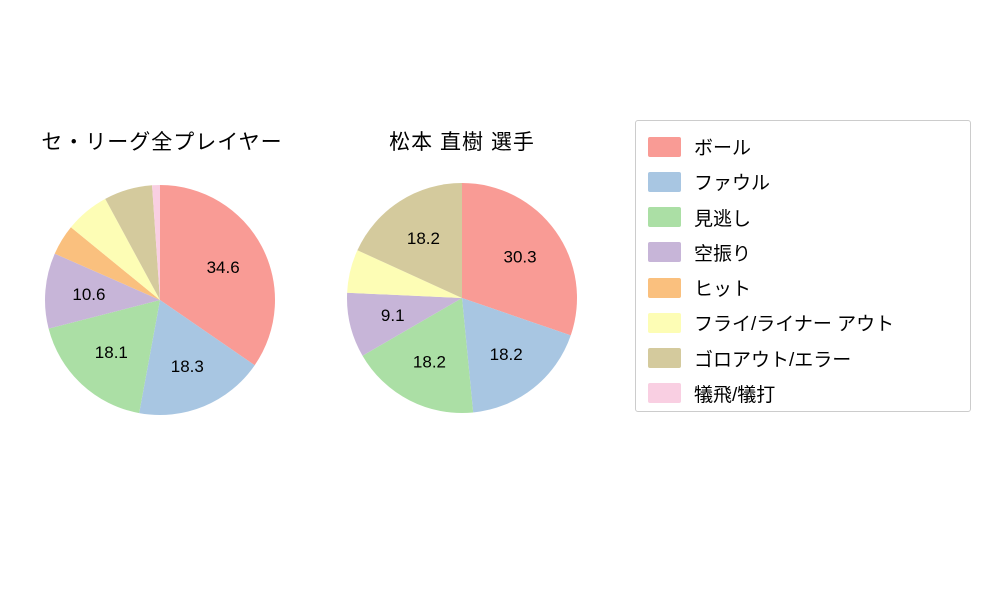 The image size is (1000, 600). Describe the element at coordinates (723, 219) in the screenshot. I see `legend-label-called-strike: 見逃し` at that location.